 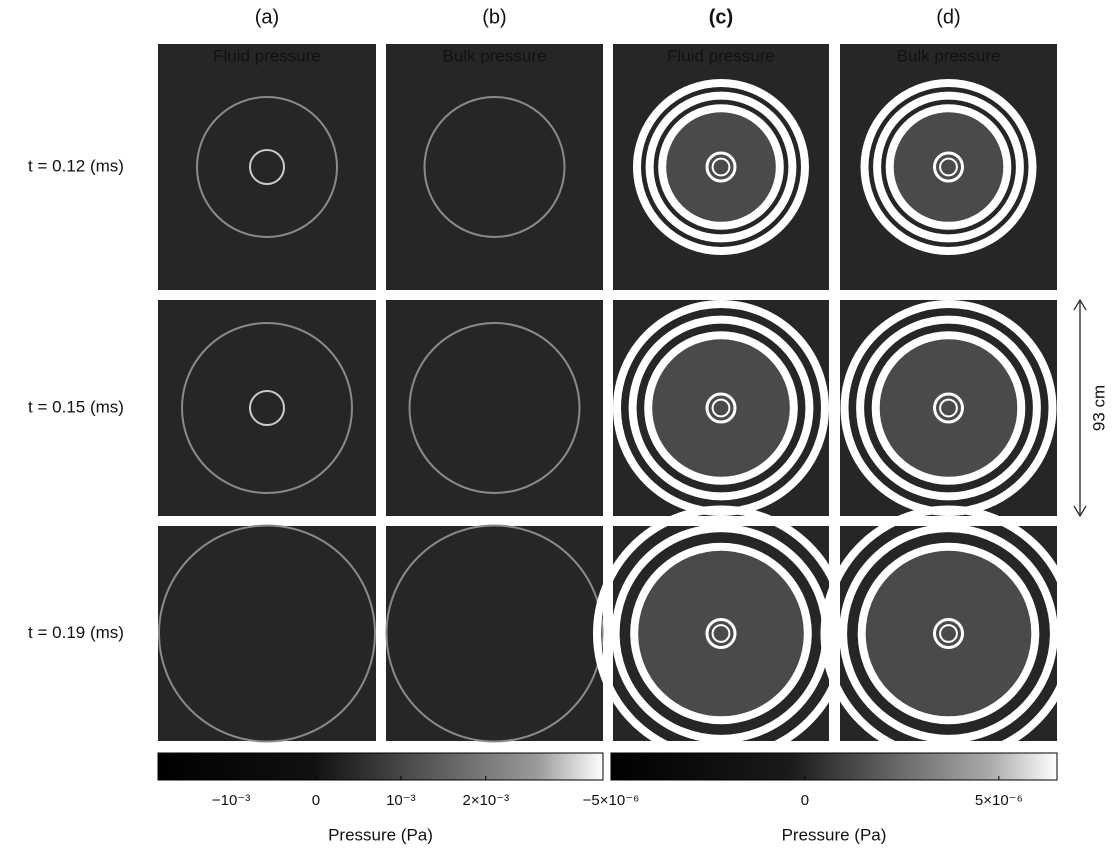 What do you see at coordinates (401, 800) in the screenshot?
I see `colorbar-tick-label: 10⁻³` at bounding box center [401, 800].